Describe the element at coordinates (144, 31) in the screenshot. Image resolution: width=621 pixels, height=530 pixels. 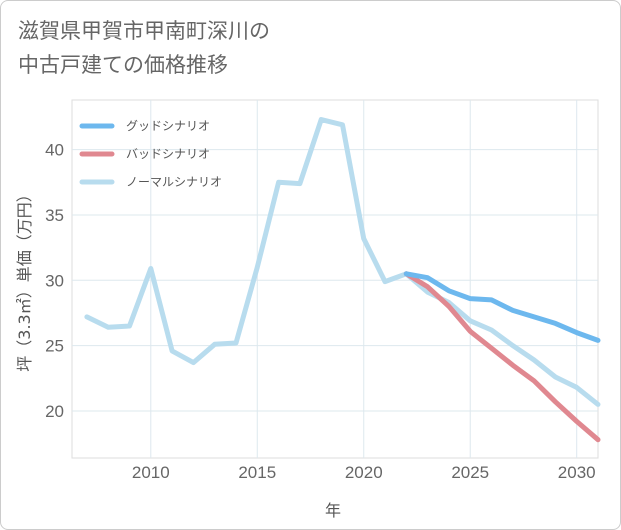
I see `chart-title-line-1: 滋賀県甲賀市甲南町深川の` at that location.